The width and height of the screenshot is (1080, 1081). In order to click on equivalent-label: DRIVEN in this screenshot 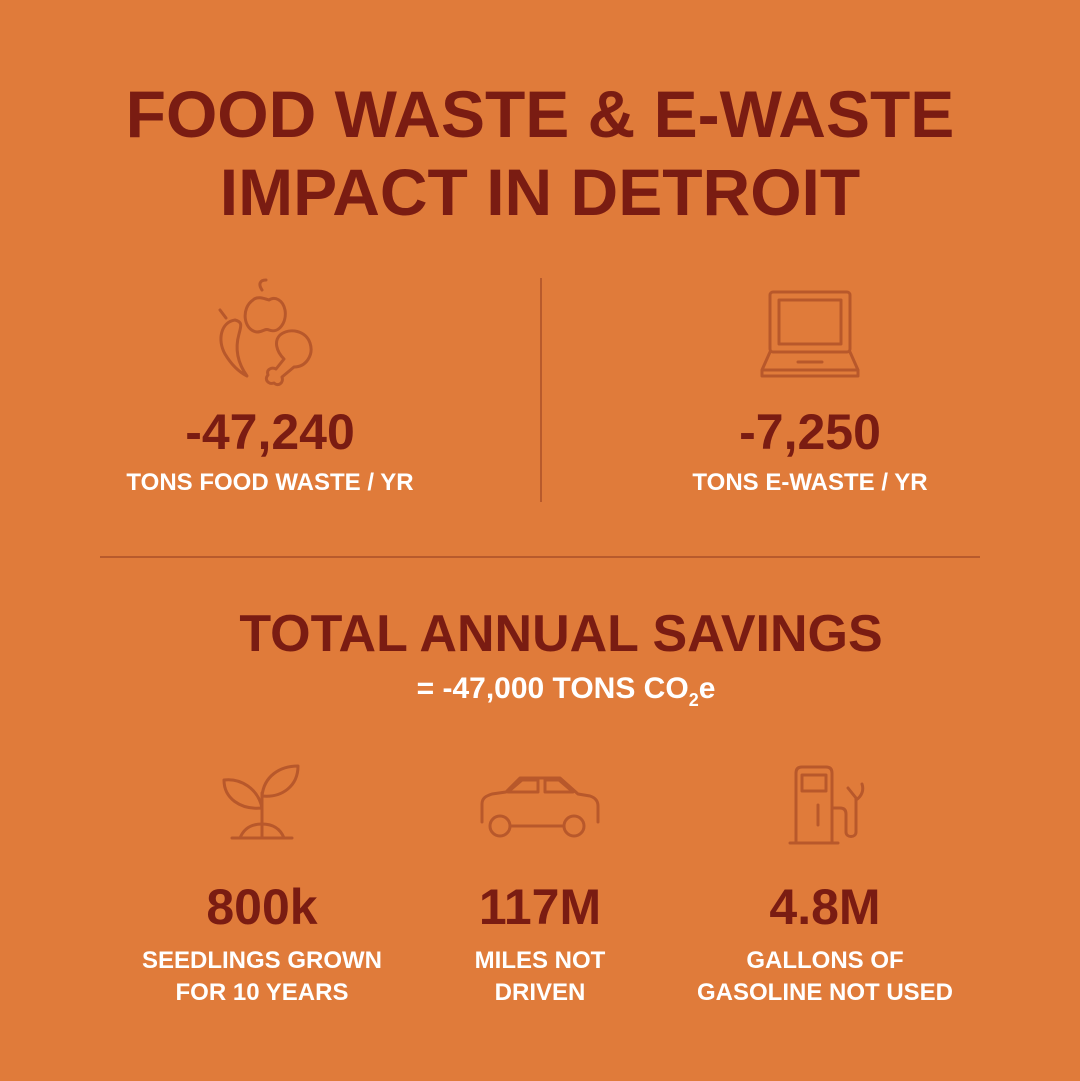, I will do `click(540, 992)`.